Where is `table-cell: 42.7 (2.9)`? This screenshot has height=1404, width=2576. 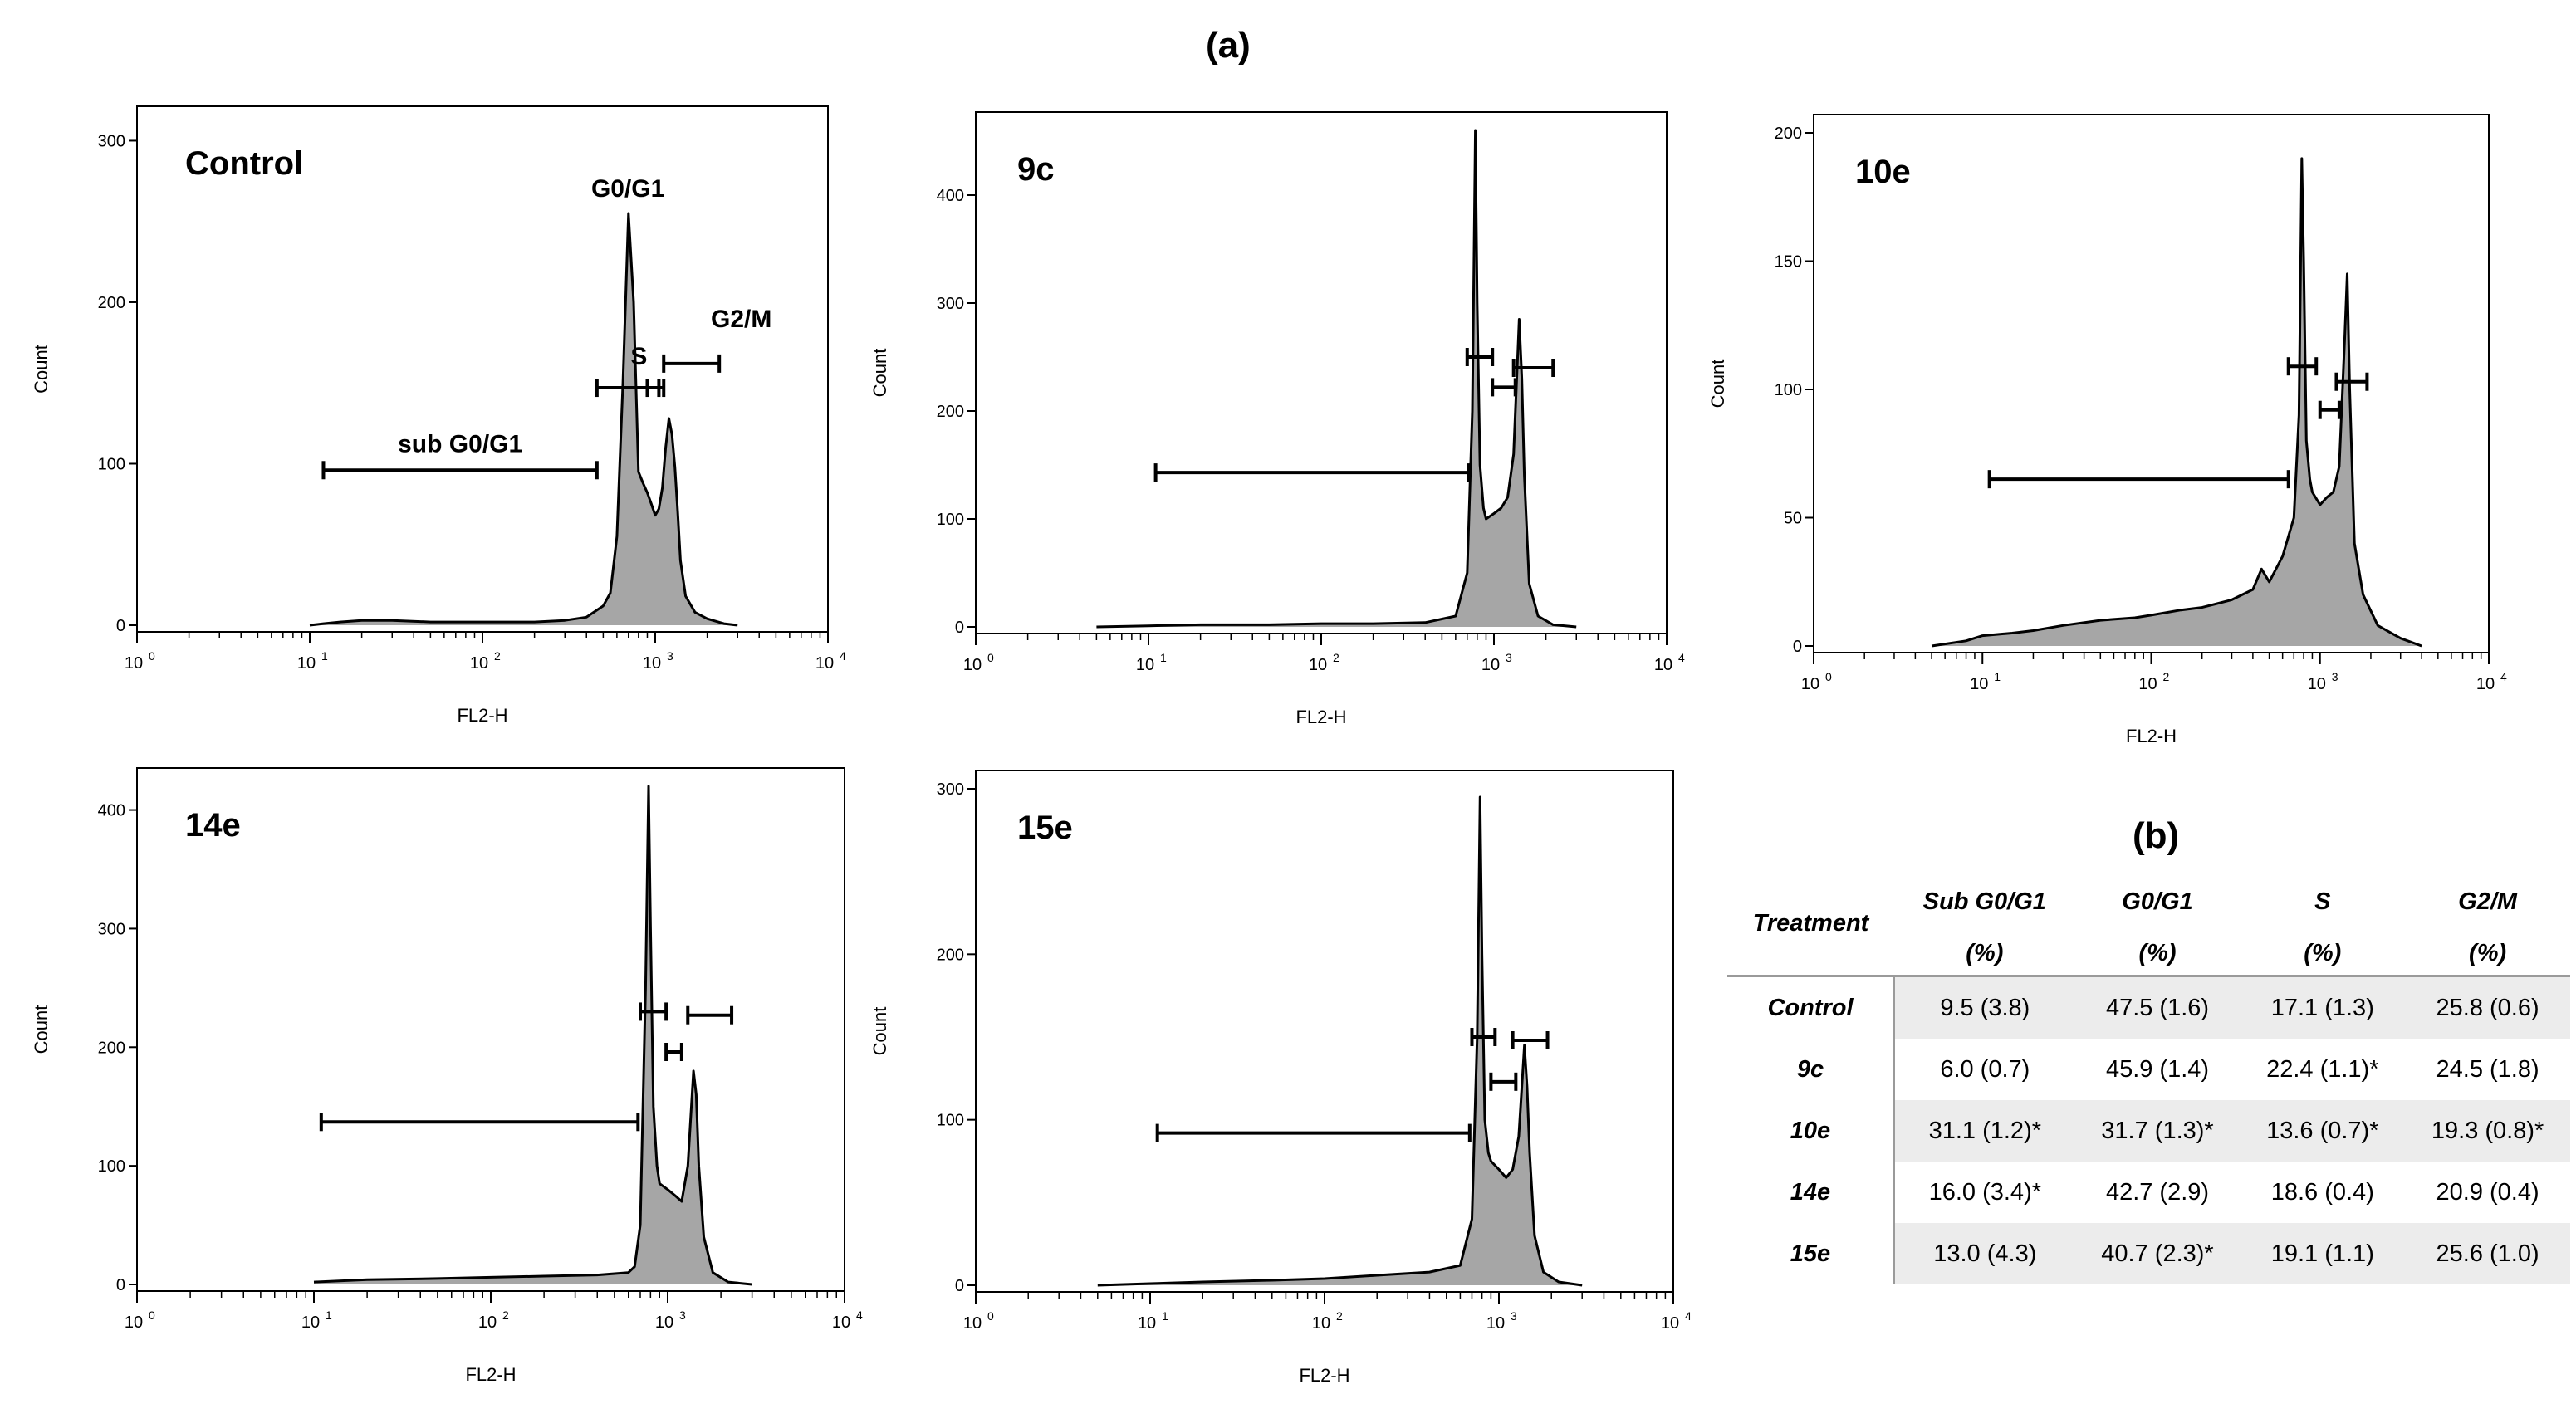
table-cell: 42.7 (2.9) is located at coordinates (2157, 1192).